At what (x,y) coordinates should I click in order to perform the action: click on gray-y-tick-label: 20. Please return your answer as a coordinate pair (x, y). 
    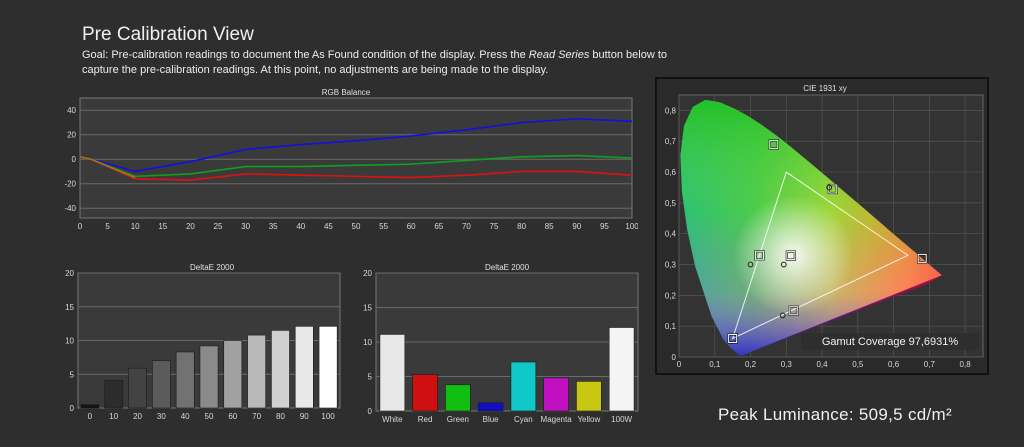
    Looking at the image, I should click on (69, 273).